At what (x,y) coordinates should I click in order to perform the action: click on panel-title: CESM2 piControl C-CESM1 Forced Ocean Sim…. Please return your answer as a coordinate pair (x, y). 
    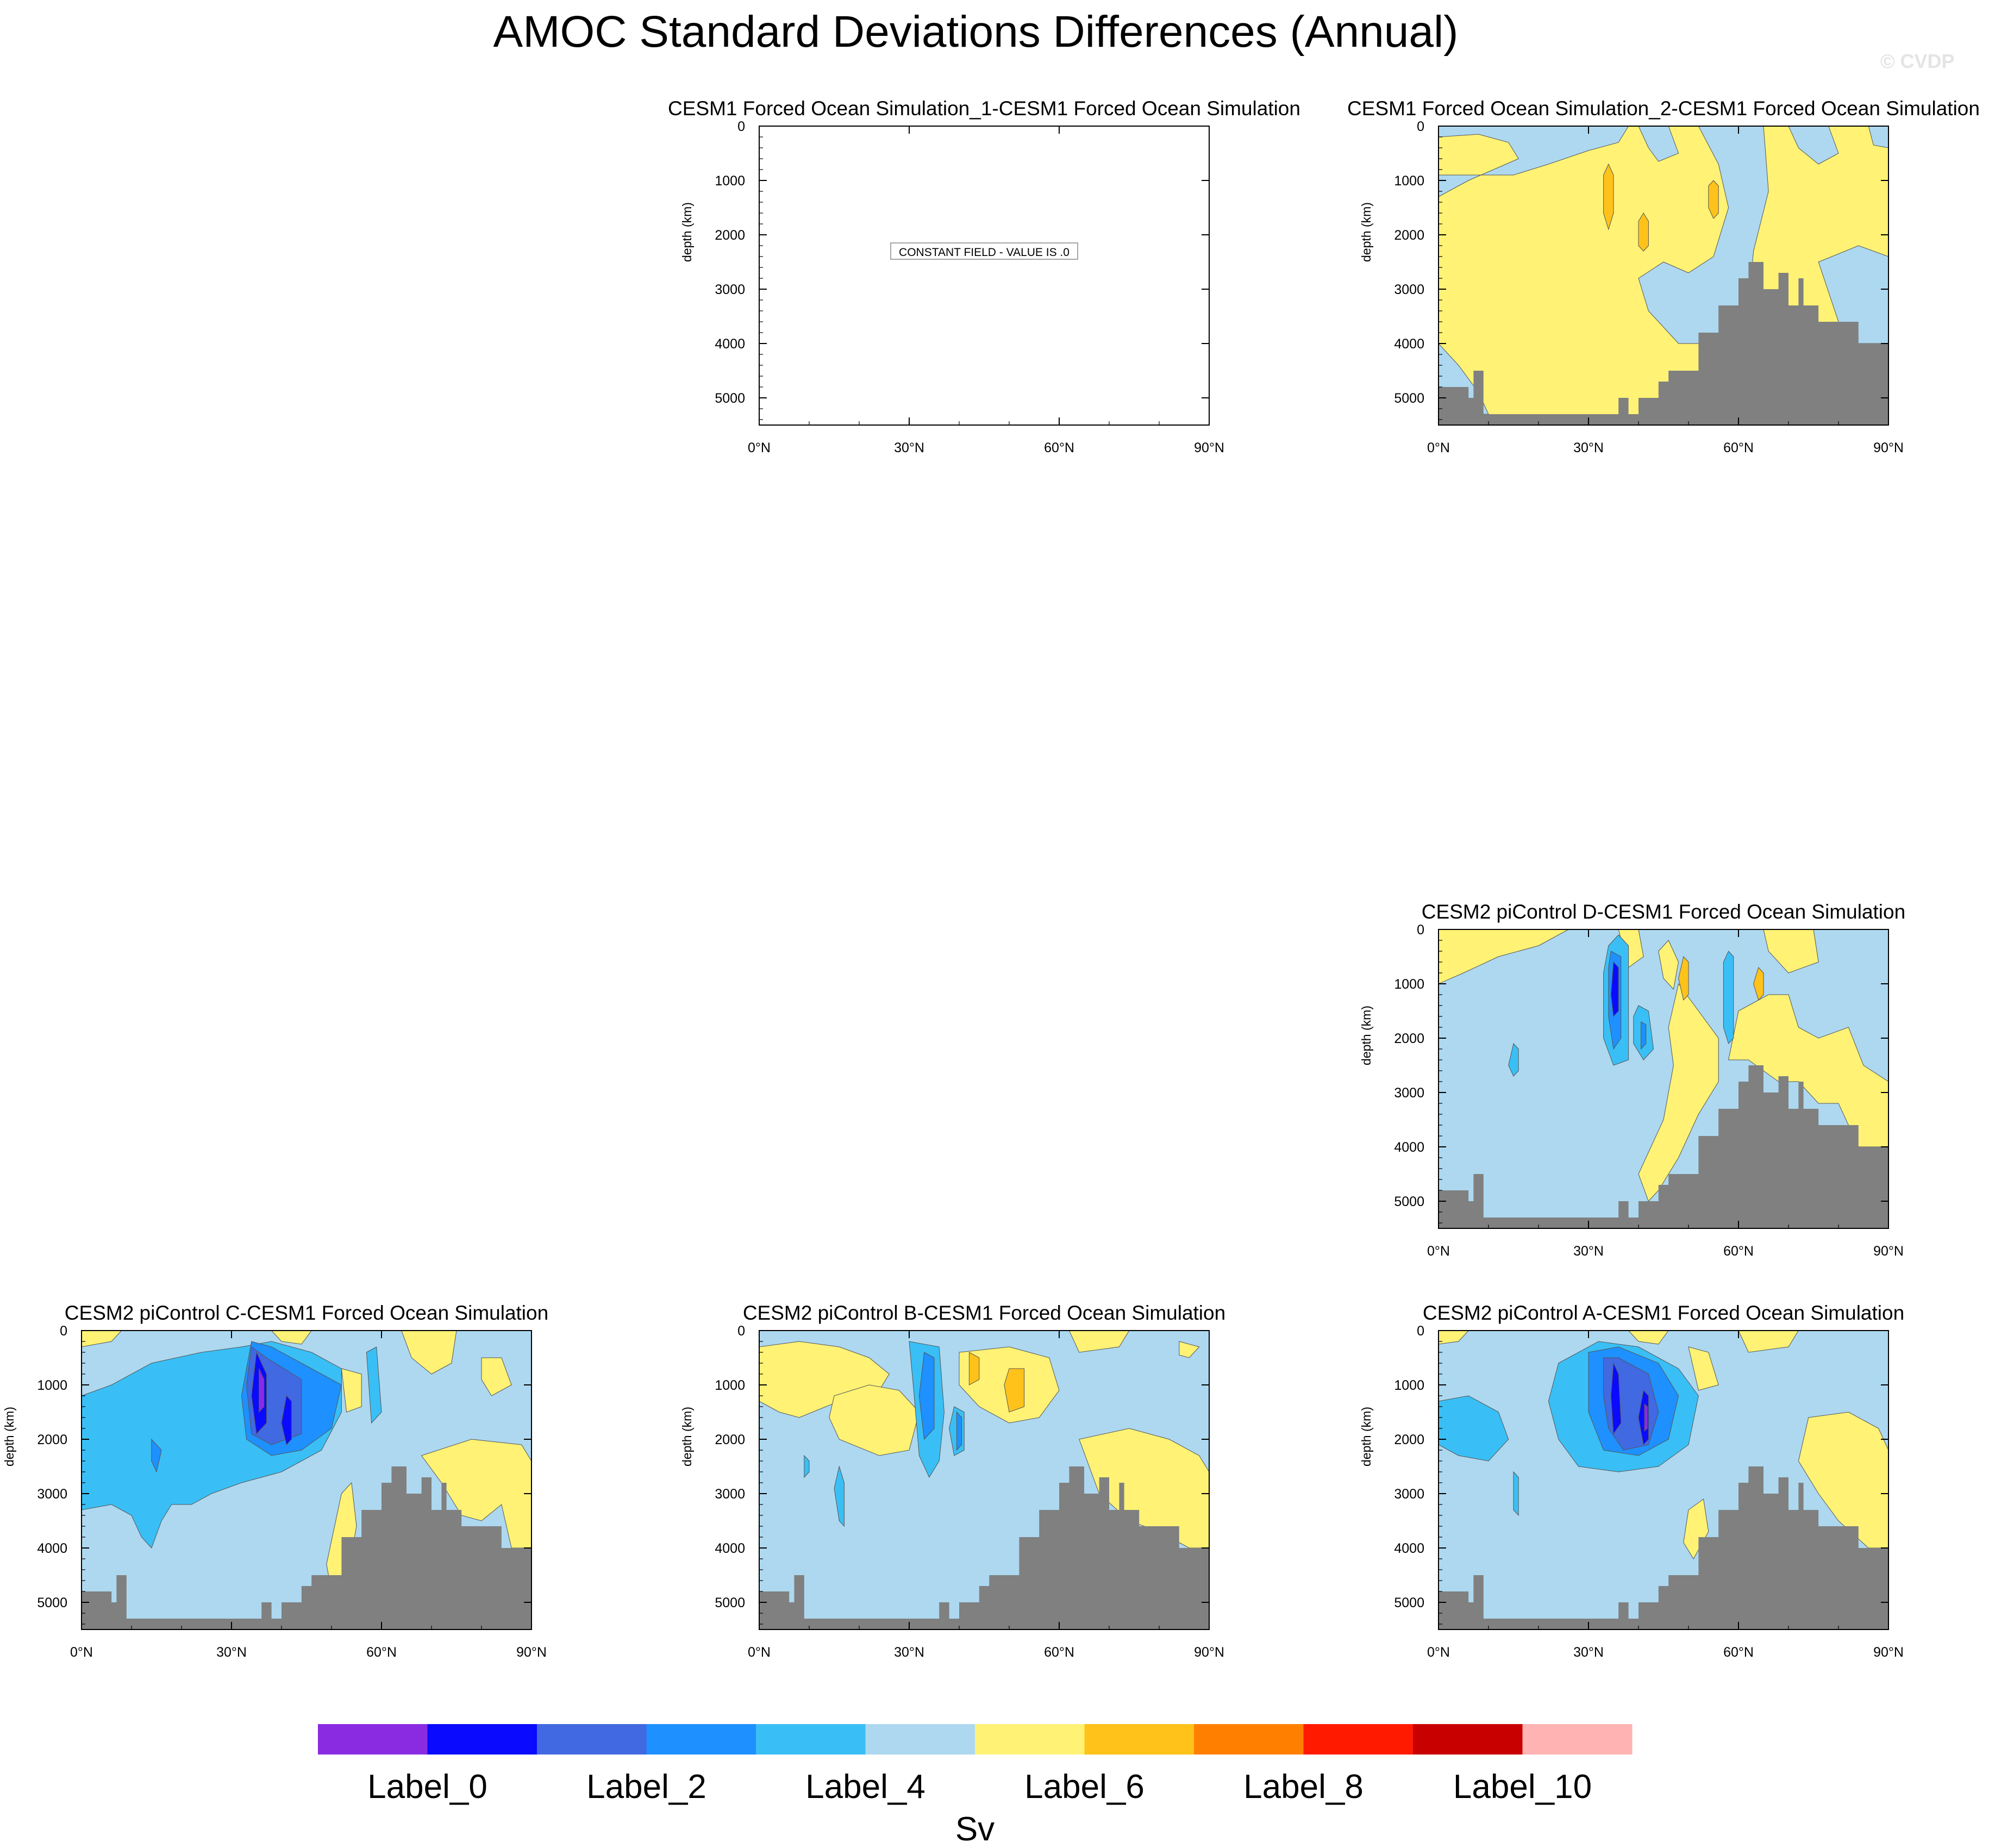
    Looking at the image, I should click on (306, 1313).